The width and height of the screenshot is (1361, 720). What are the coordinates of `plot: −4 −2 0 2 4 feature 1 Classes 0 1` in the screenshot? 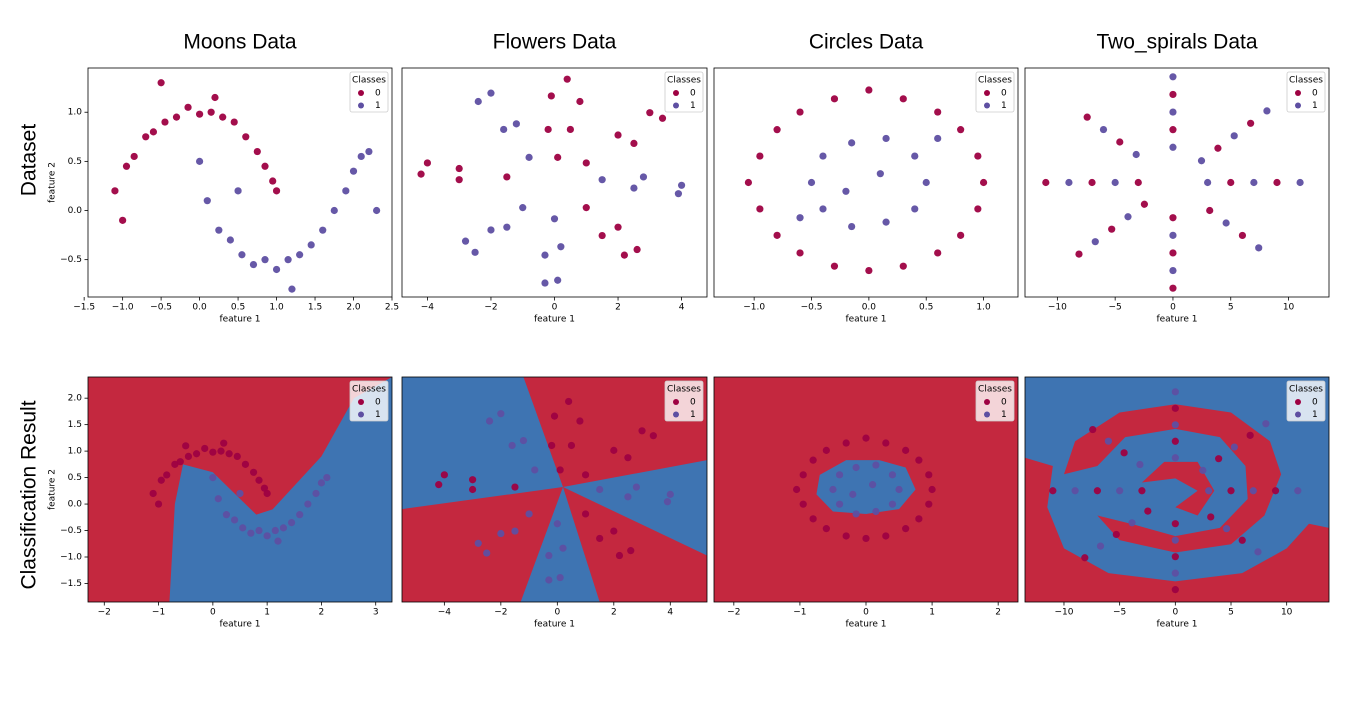 It's located at (554, 503).